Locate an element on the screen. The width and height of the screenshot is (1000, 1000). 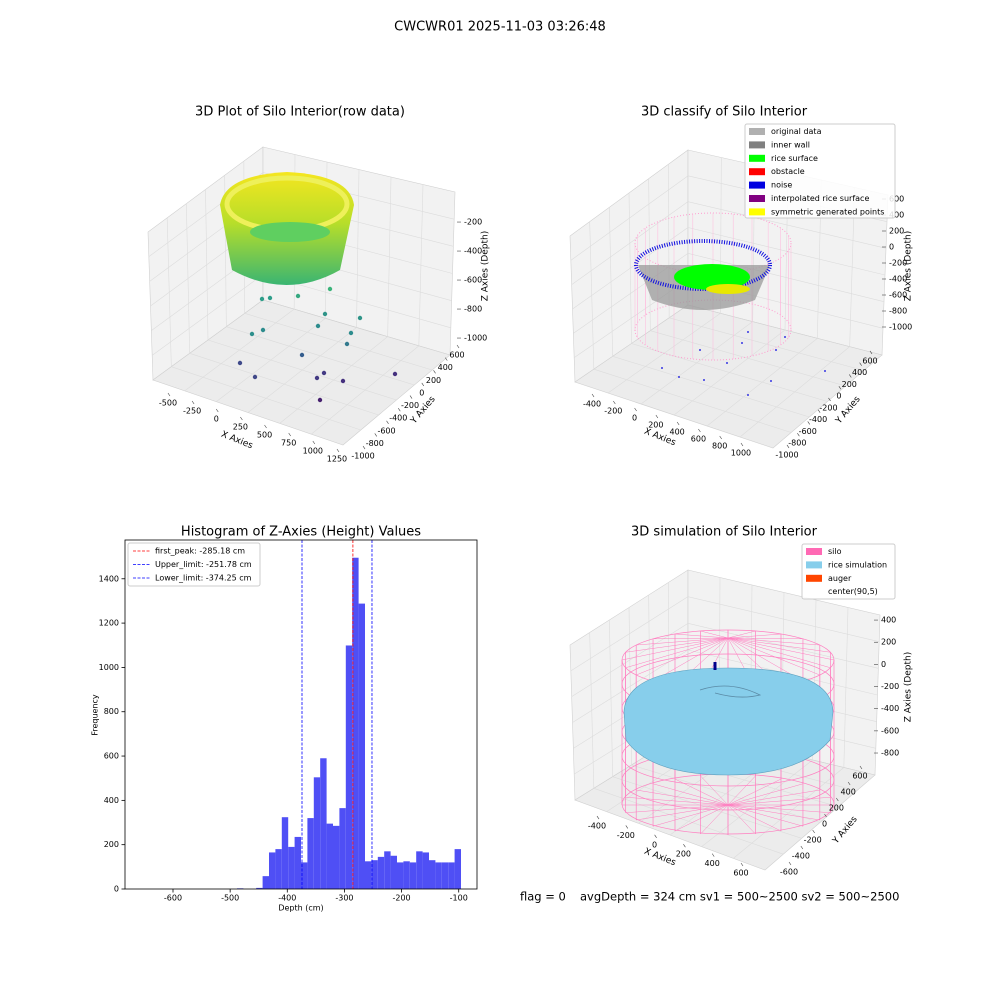
legend-label: auger is located at coordinates (840, 578).